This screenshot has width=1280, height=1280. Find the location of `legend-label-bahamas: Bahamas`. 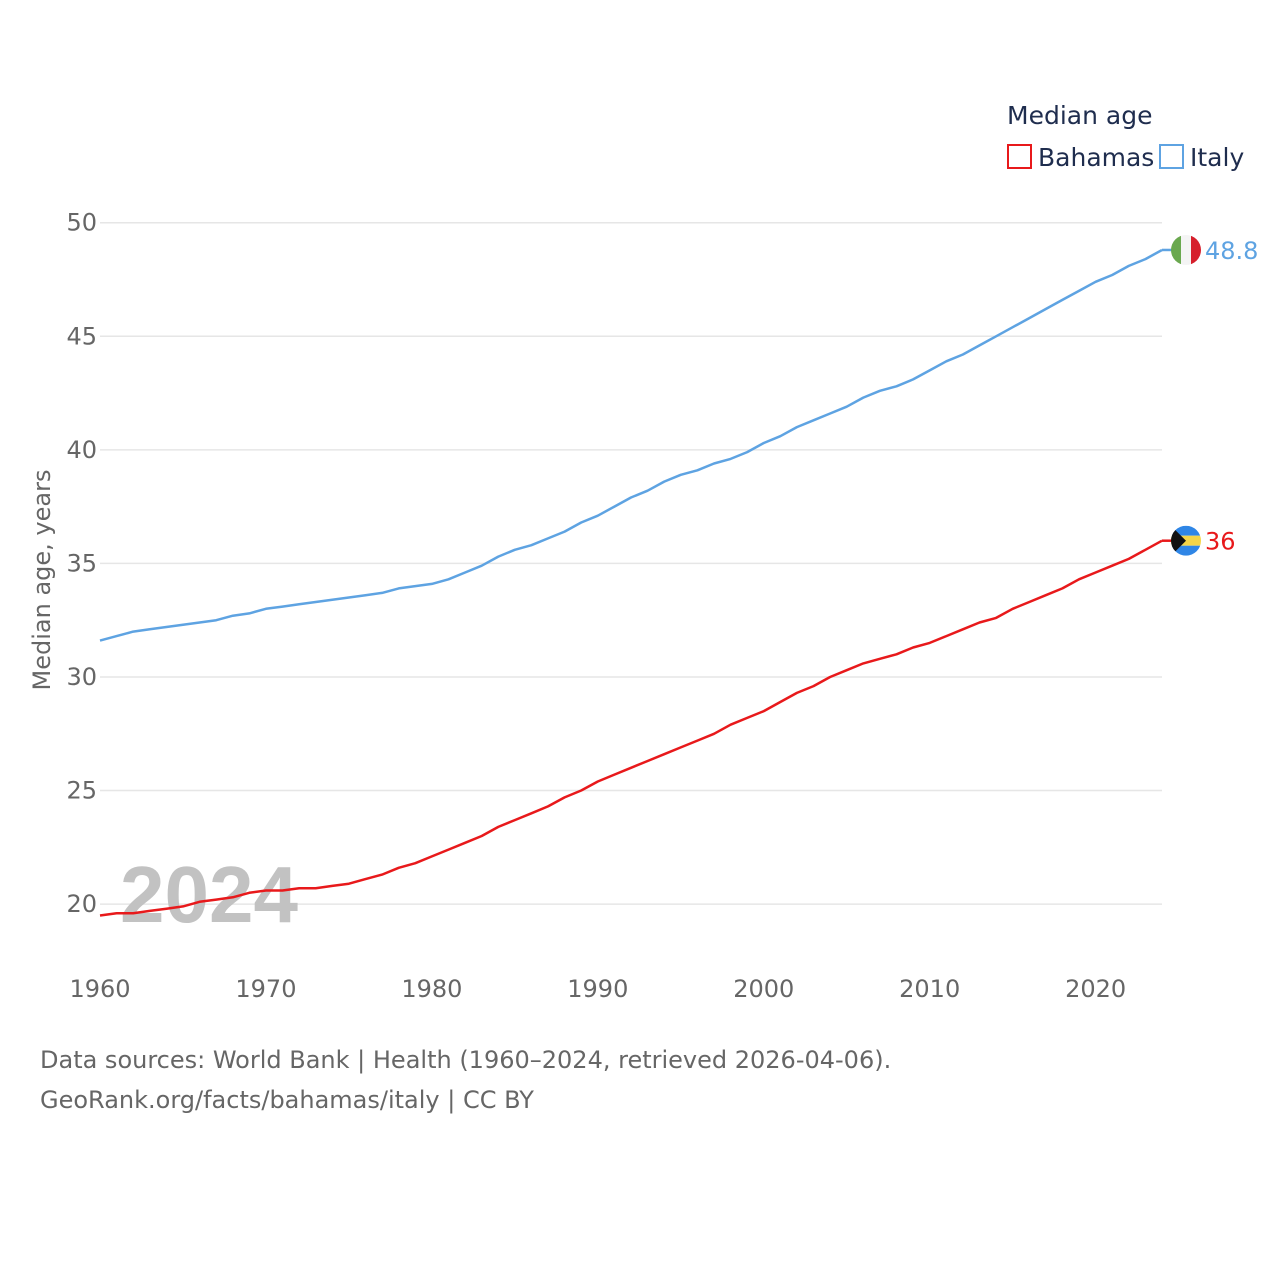

legend-label-bahamas: Bahamas is located at coordinates (1096, 157).